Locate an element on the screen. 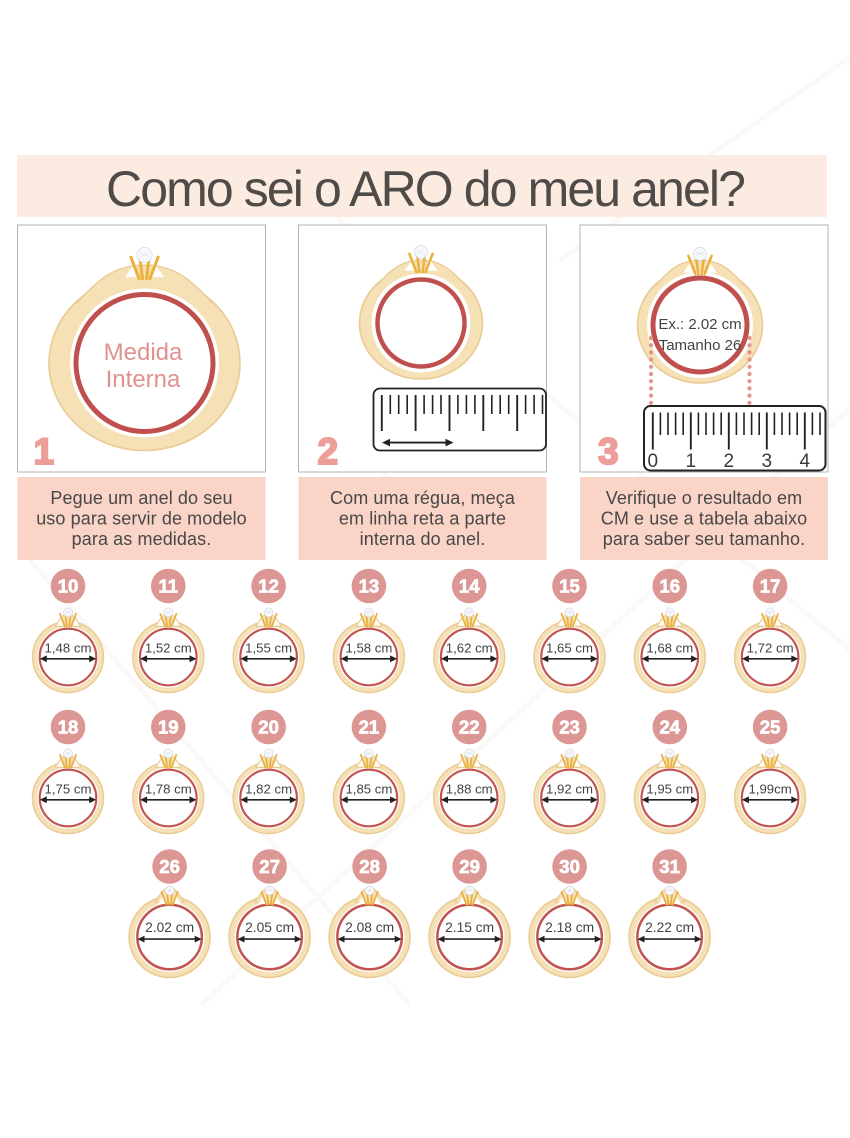 Image resolution: width=850 pixels, height=1138 pixels. svg-text: 12 is located at coordinates (268, 585).